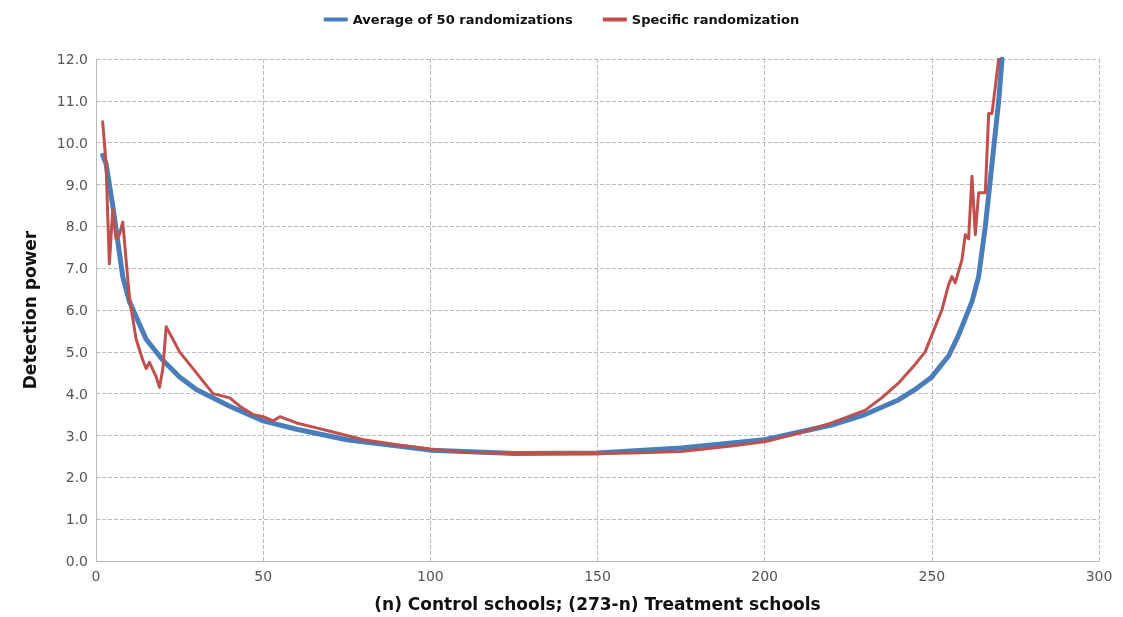  Describe the element at coordinates (76, 435) in the screenshot. I see `y-tick-label: 3.0` at that location.